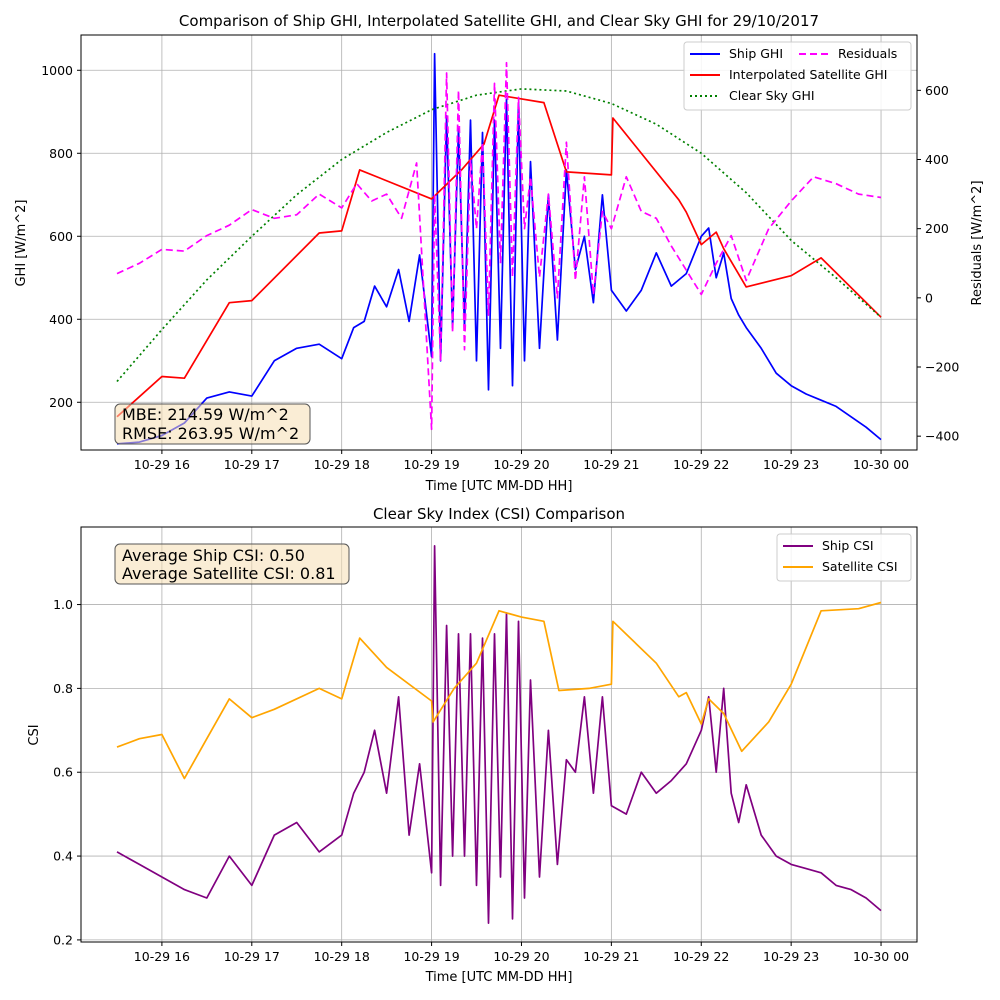  I want to click on average-satellite-csi-text: Average Satellite CSI: 0.81, so click(229, 573).